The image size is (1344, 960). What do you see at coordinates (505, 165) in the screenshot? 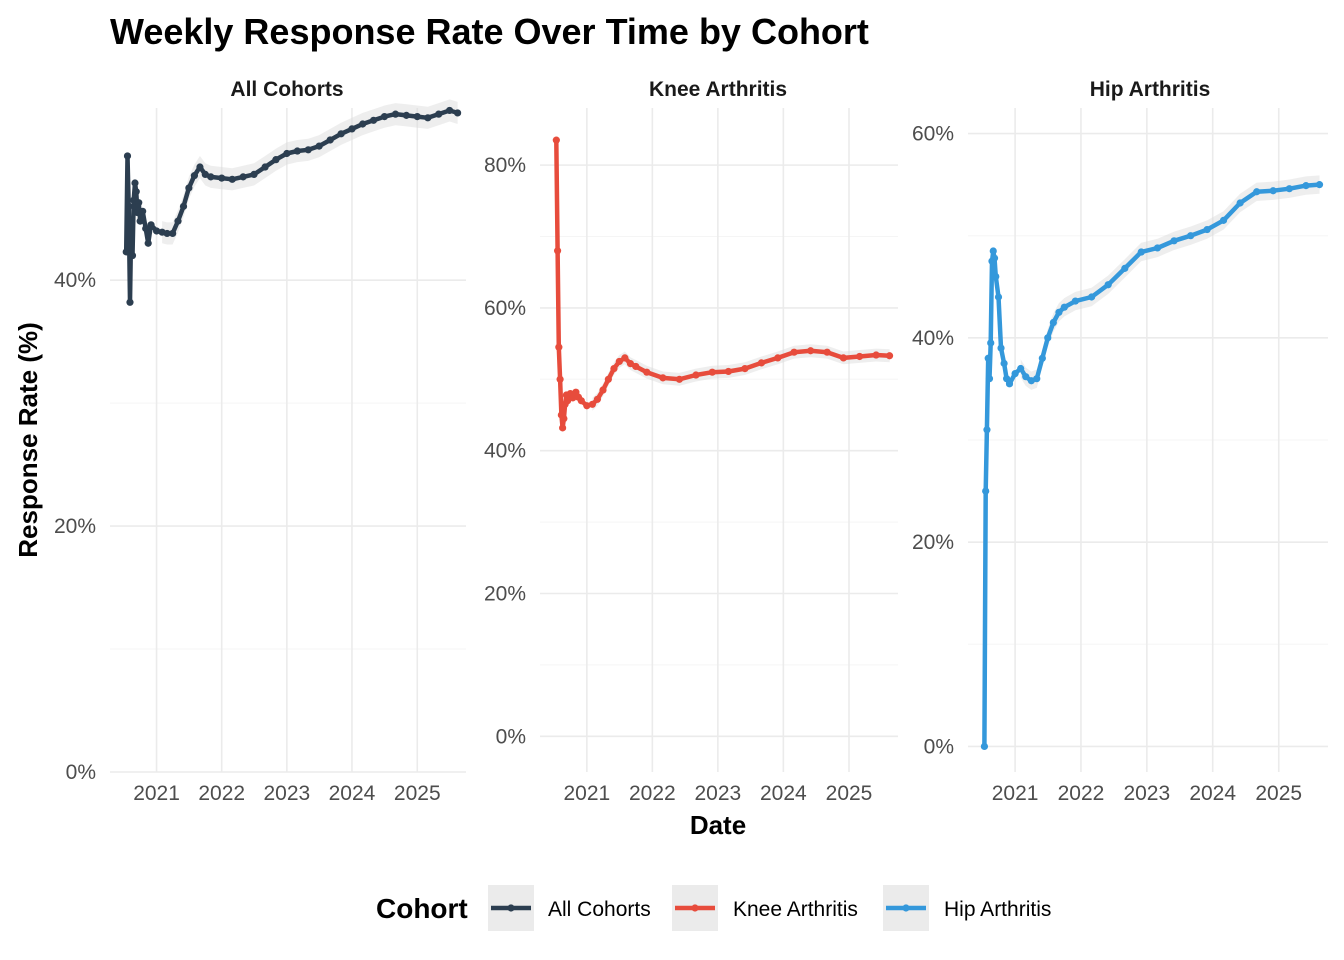
I see `y-tick-label: 80%` at bounding box center [505, 165].